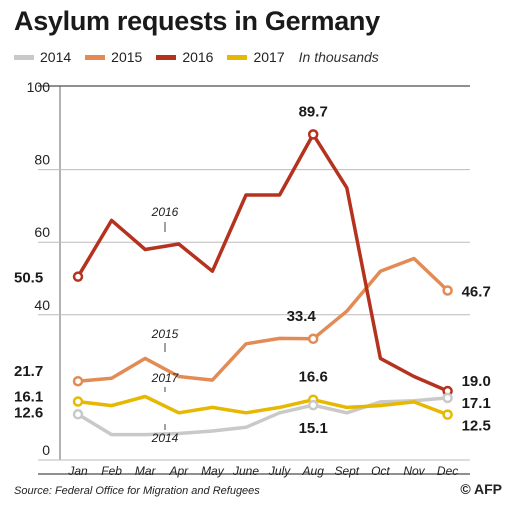 The width and height of the screenshot is (512, 510). Describe the element at coordinates (28, 371) in the screenshot. I see `value-label-2015-0: 21.7` at that location.